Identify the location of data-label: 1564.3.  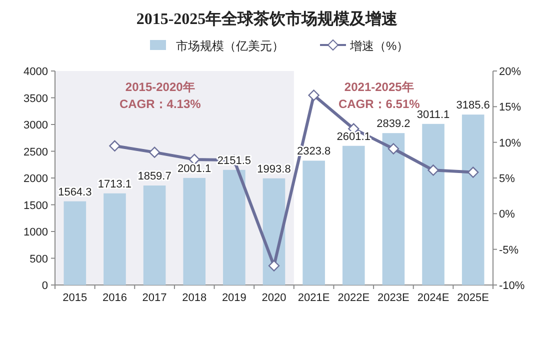
(75, 192).